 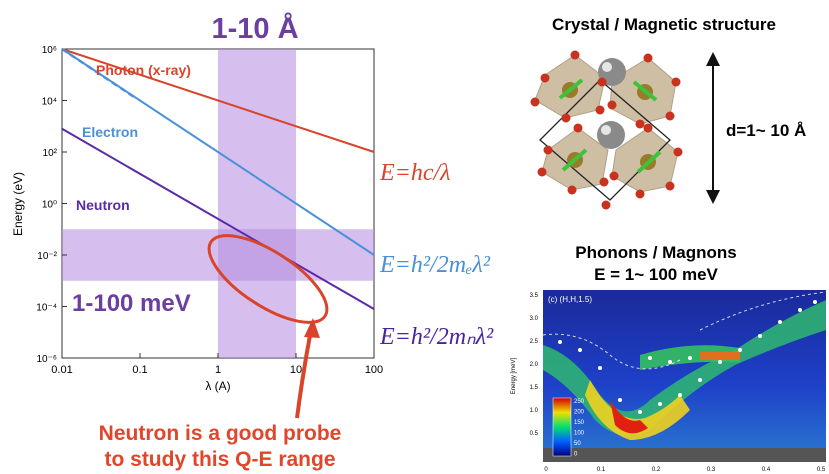 What do you see at coordinates (46, 359) in the screenshot?
I see `y-tick-label: 10⁻⁶` at bounding box center [46, 359].